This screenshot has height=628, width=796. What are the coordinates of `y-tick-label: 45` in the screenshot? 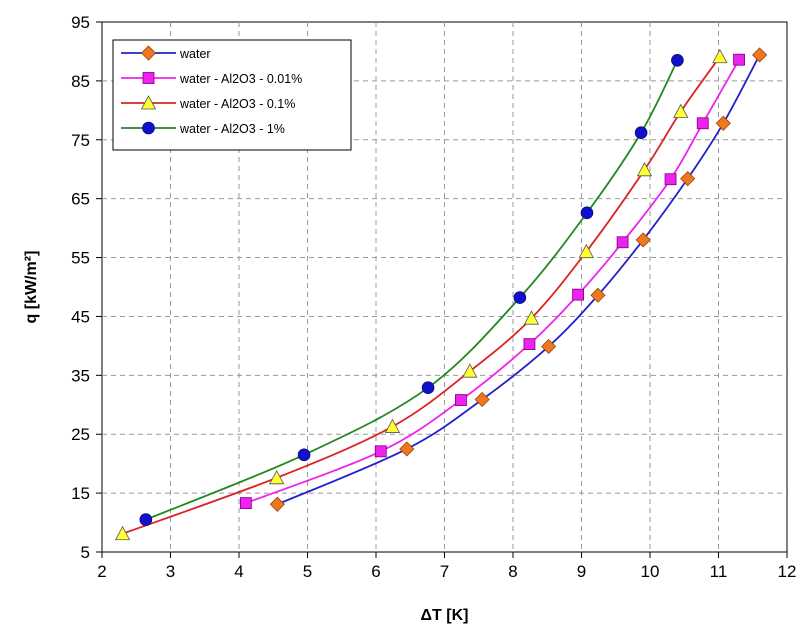 It's located at (80, 316).